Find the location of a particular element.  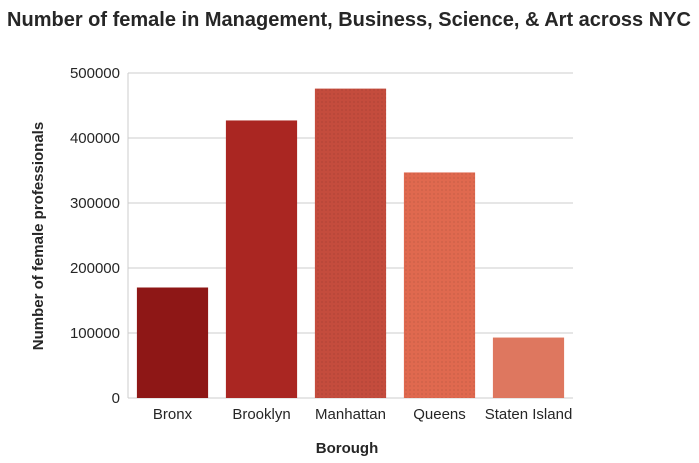

x-tick-label: Queens is located at coordinates (439, 414).